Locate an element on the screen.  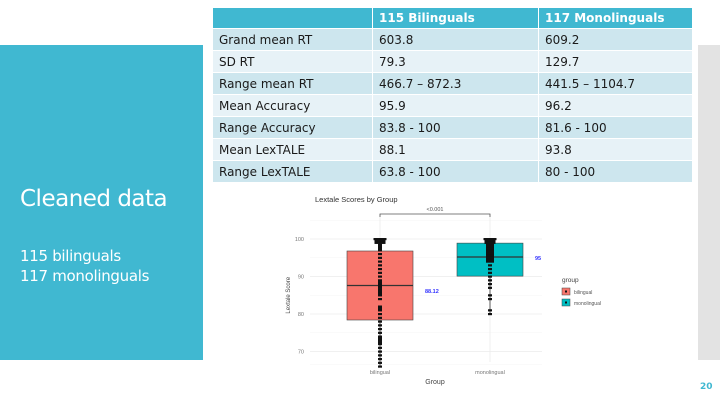
monolingual-mean-label: 95 is located at coordinates (538, 259).